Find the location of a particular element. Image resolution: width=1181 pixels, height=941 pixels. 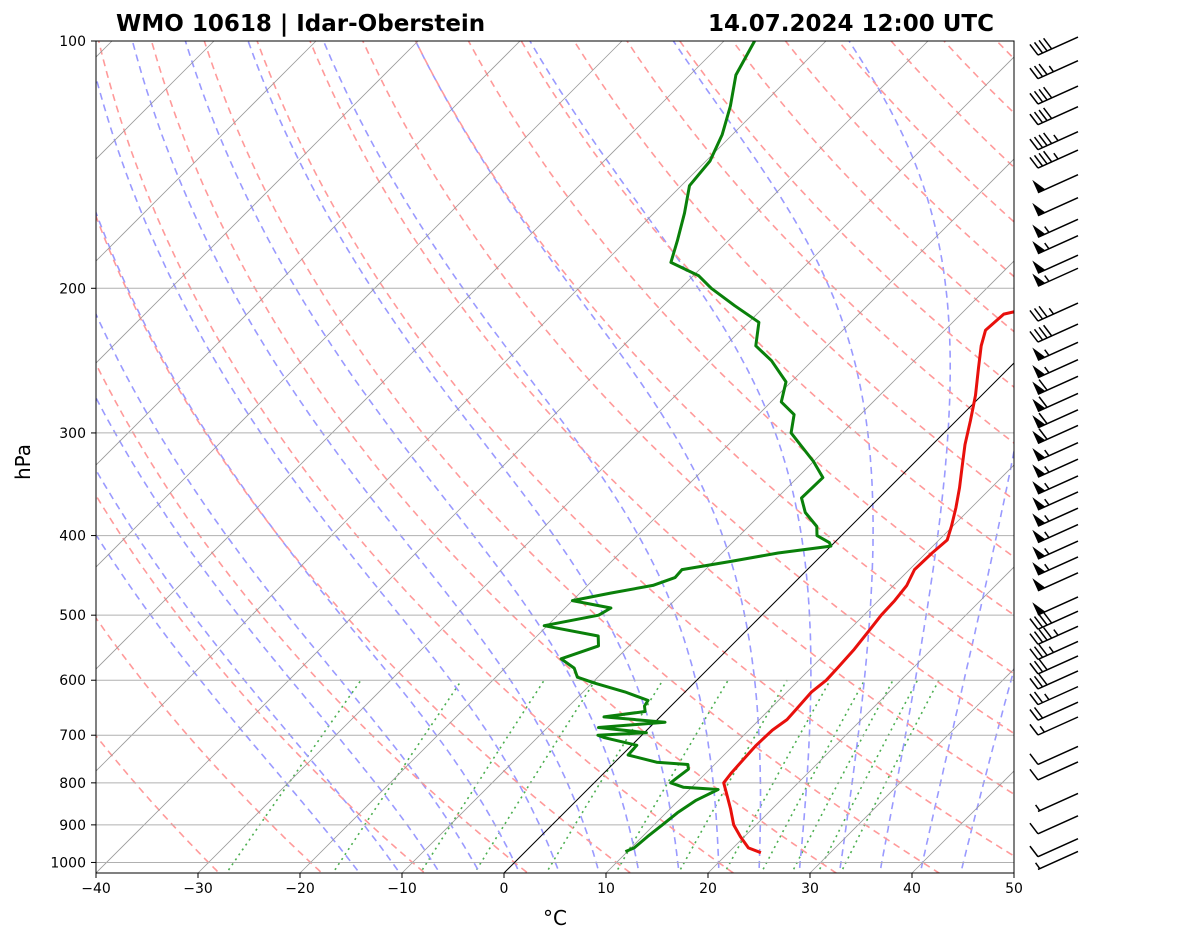

x-axis-label: °C is located at coordinates (555, 918).